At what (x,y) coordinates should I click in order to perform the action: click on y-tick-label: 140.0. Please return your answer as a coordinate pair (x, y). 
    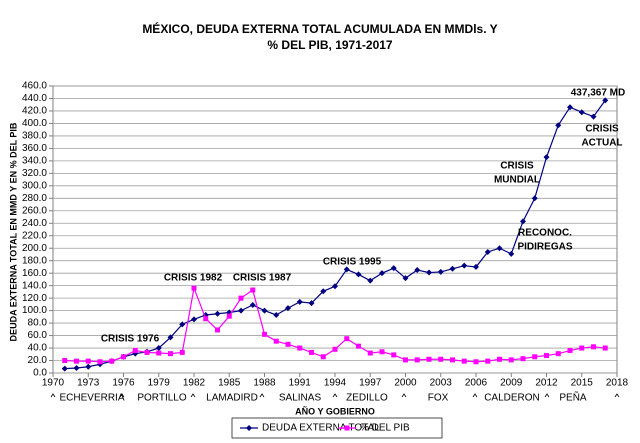
    Looking at the image, I should click on (34, 285).